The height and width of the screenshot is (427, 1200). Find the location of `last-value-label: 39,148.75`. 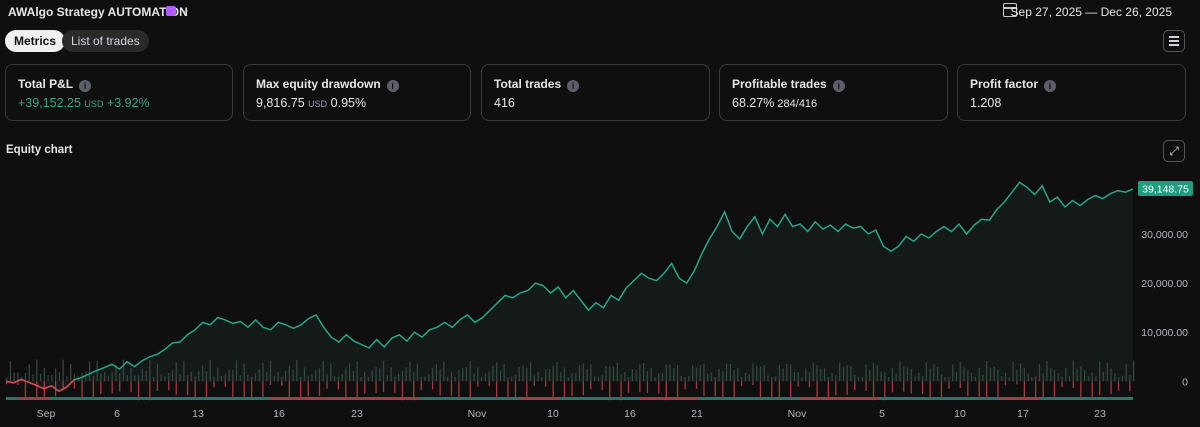

last-value-label: 39,148.75 is located at coordinates (1165, 190).